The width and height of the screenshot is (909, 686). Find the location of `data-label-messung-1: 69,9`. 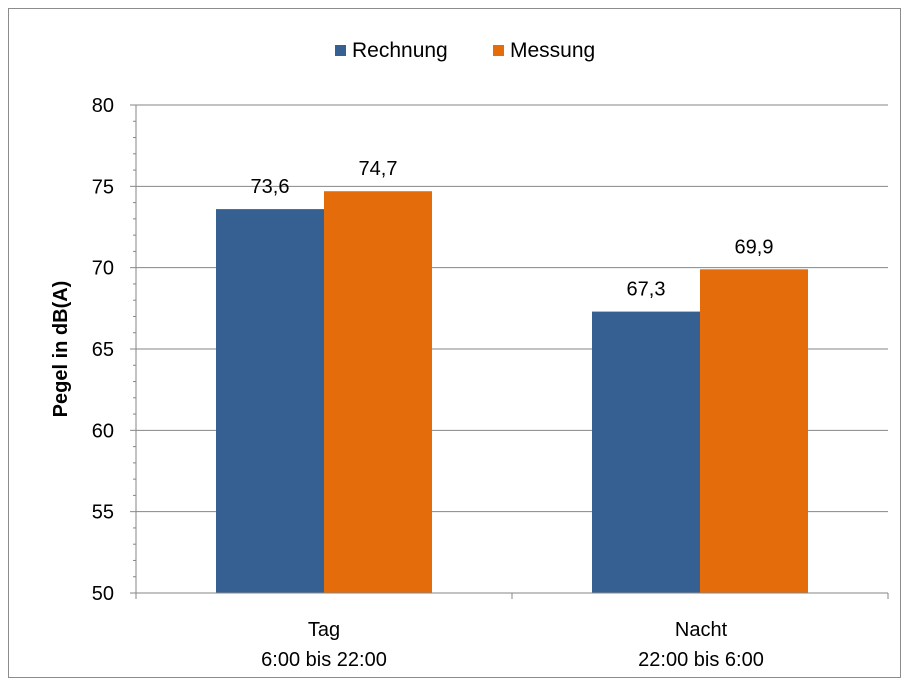

data-label-messung-1: 69,9 is located at coordinates (754, 247).